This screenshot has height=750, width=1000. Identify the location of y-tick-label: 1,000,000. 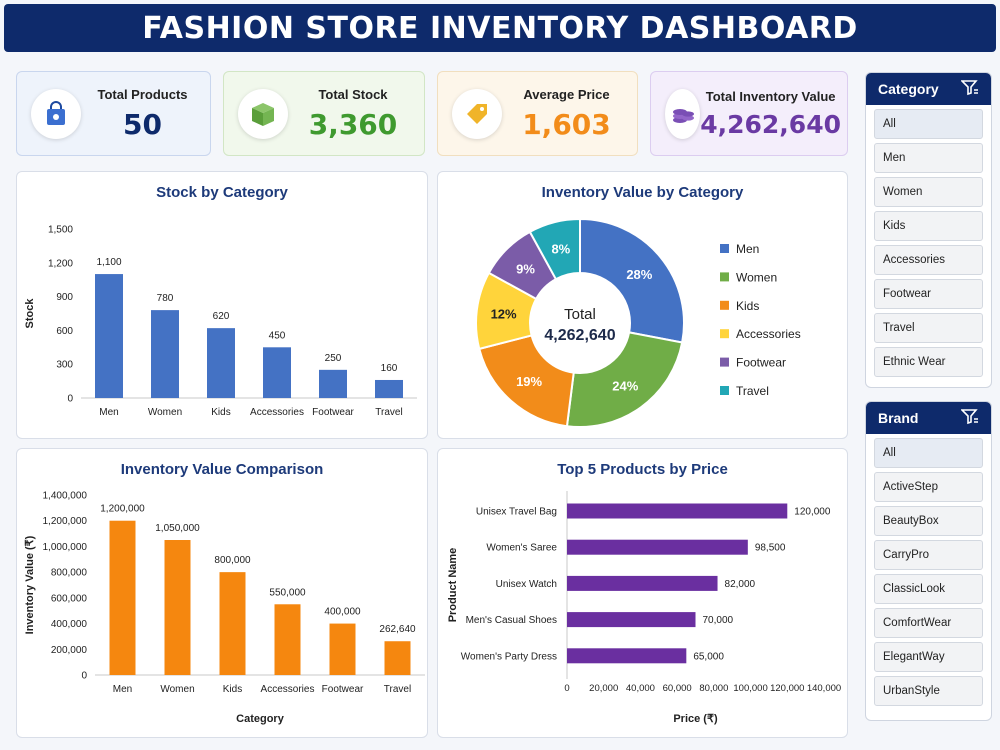
(65, 547).